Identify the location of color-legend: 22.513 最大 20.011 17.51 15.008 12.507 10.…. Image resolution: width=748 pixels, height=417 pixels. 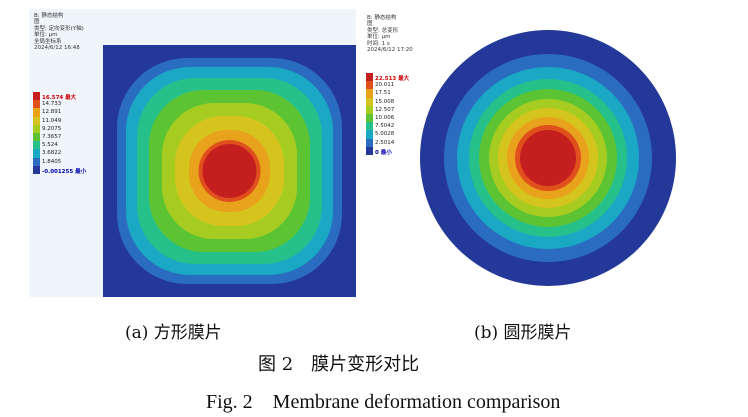
(411, 114).